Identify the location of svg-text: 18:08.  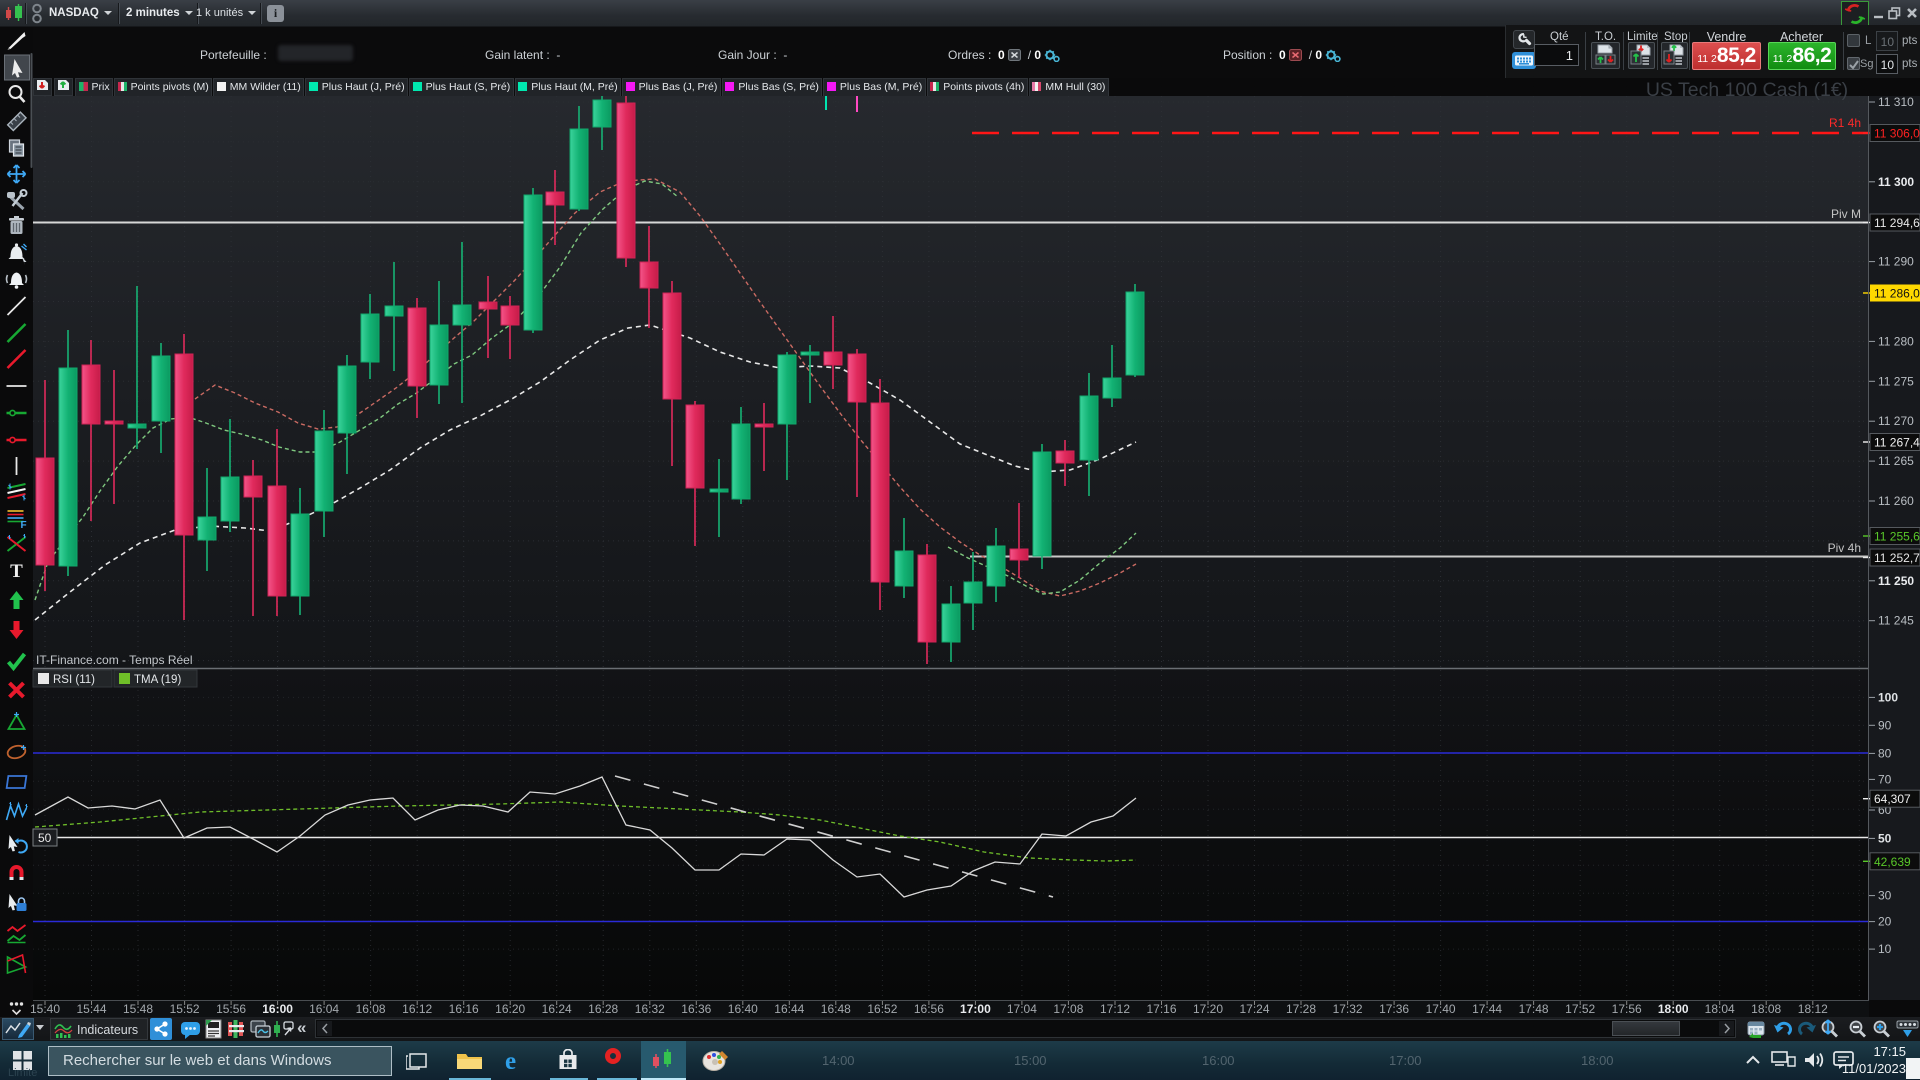
(1766, 1009).